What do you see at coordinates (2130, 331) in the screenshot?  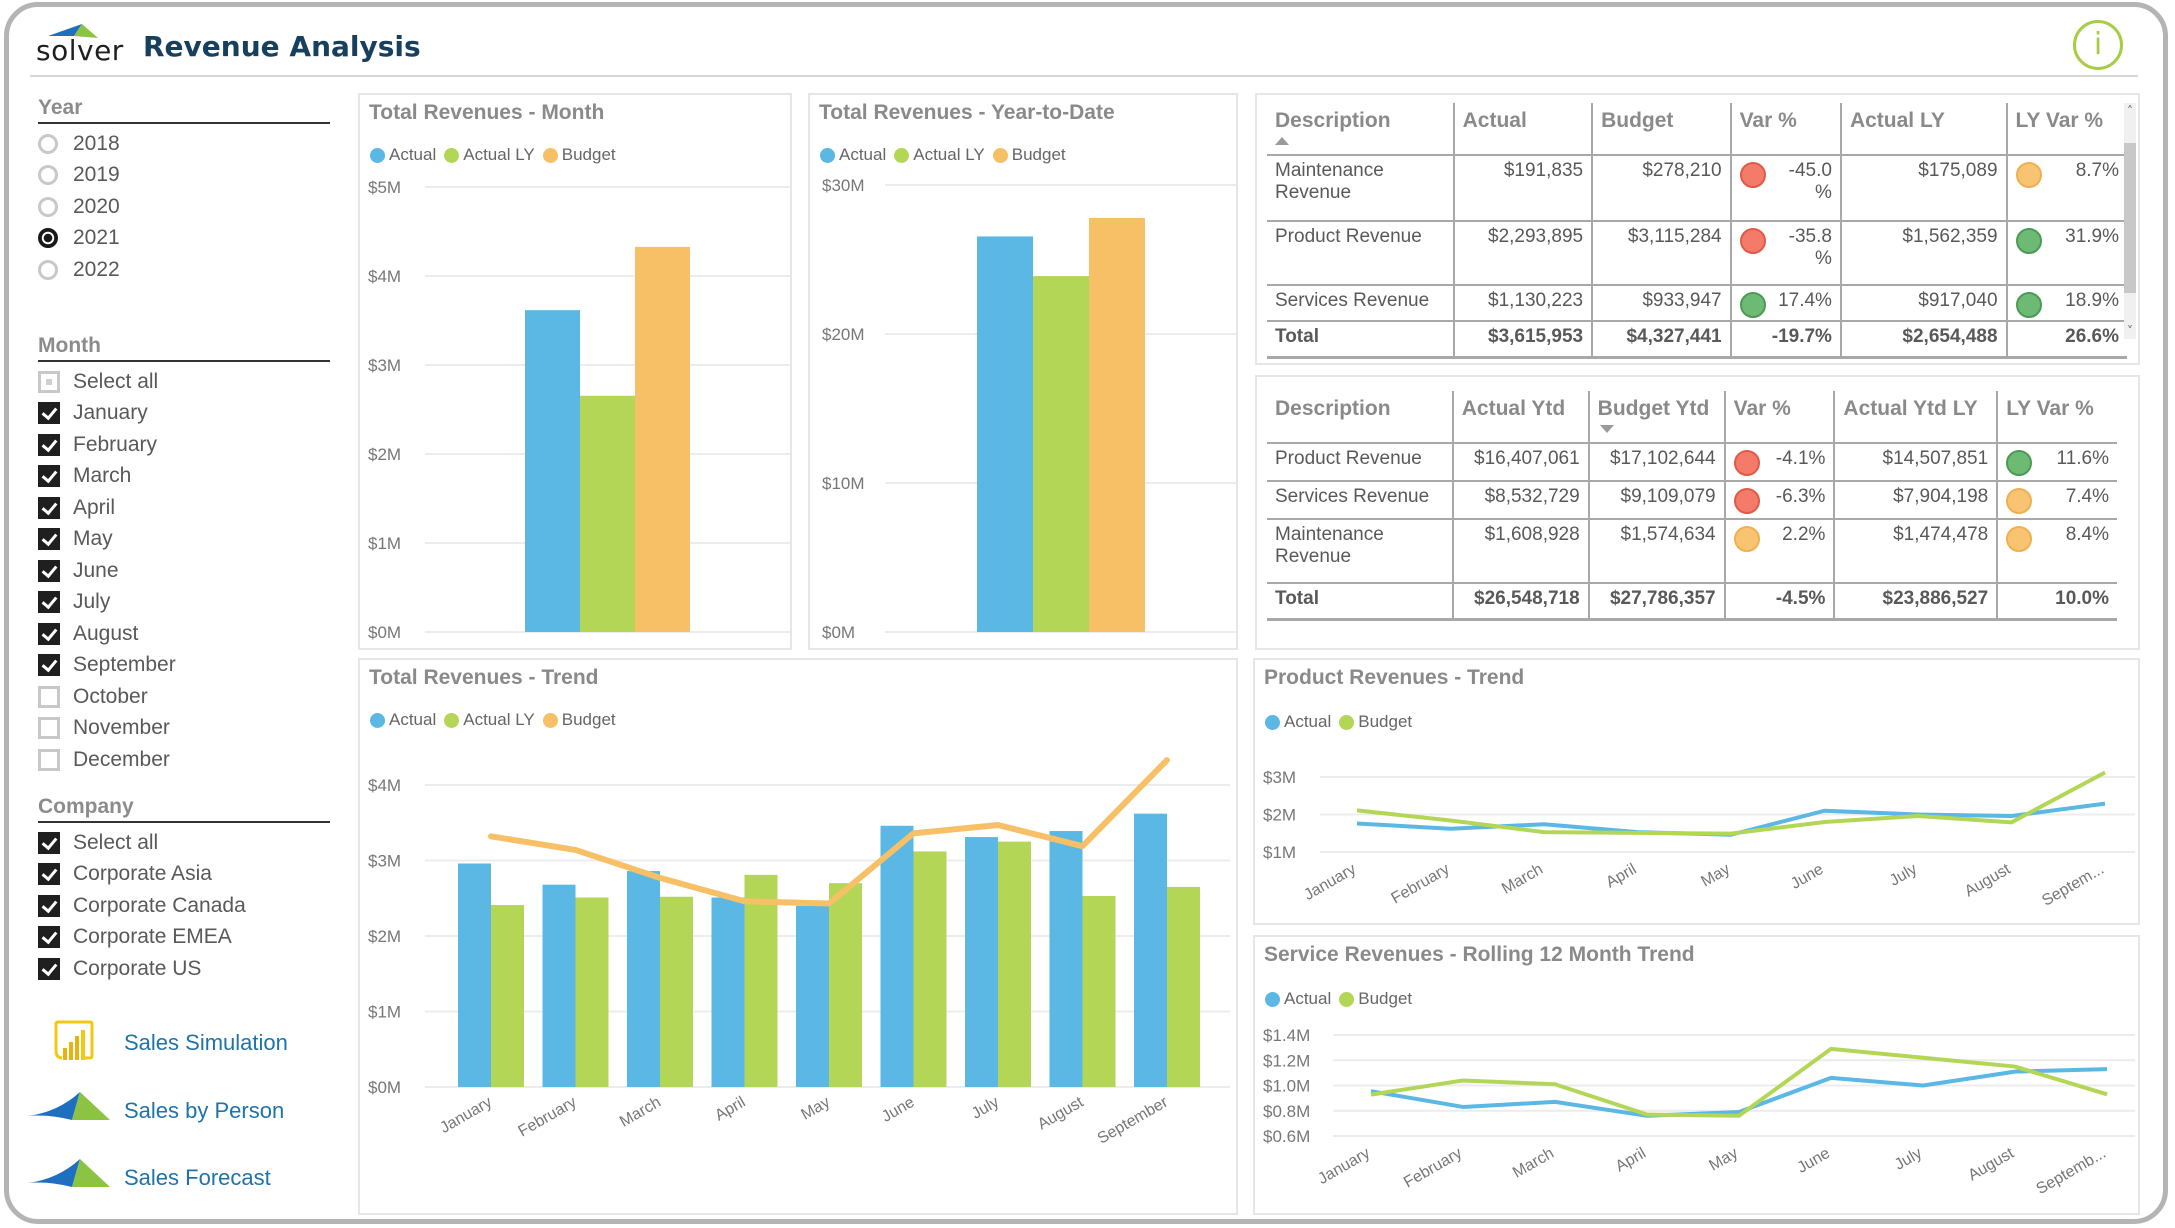 I see `scroll-down-icon: ˅` at bounding box center [2130, 331].